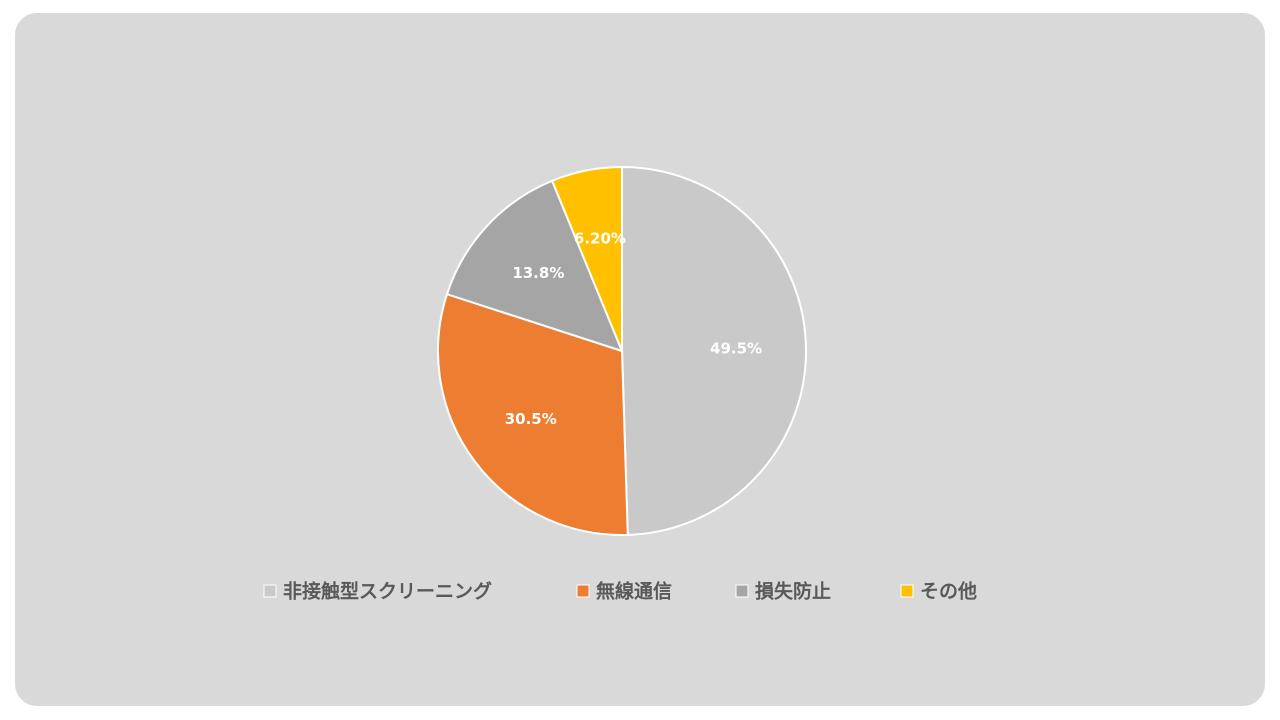 The height and width of the screenshot is (720, 1280). I want to click on data-label: 13.8%, so click(538, 273).